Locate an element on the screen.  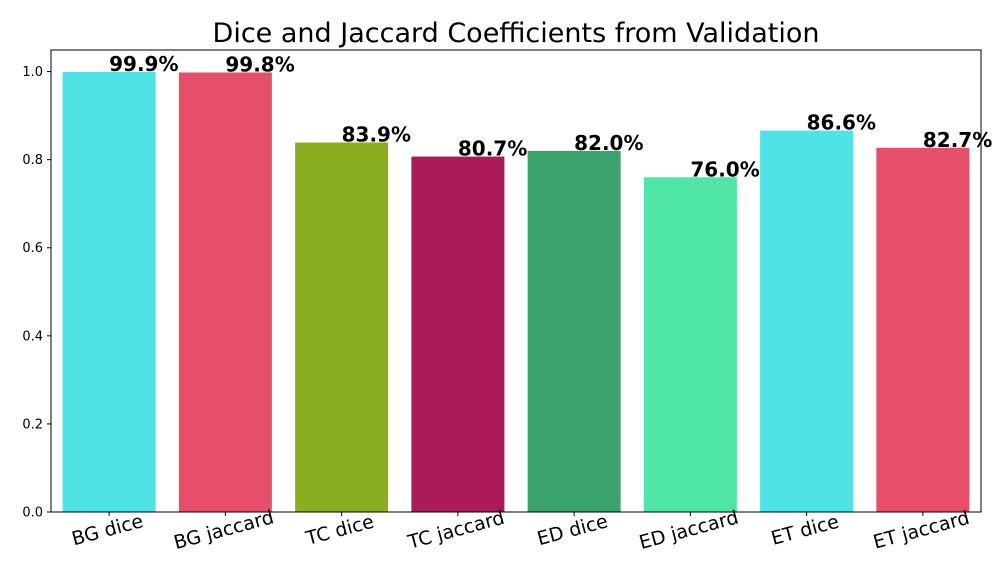
data-label-3: 83.9% is located at coordinates (376, 134).